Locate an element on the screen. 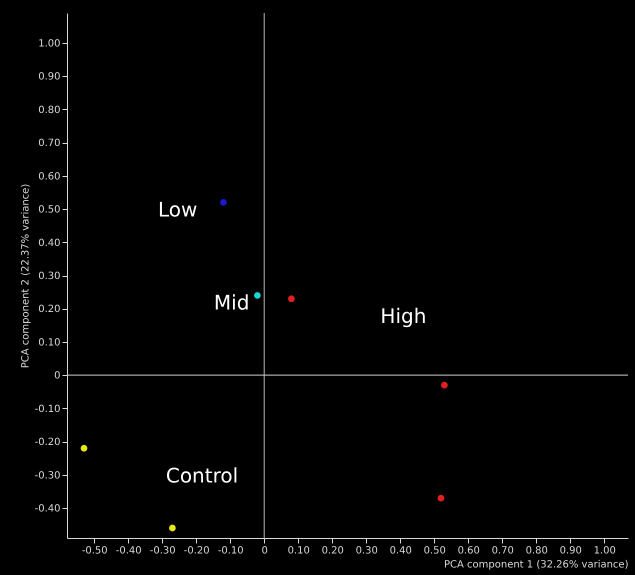 The image size is (635, 575). text: High is located at coordinates (403, 316).